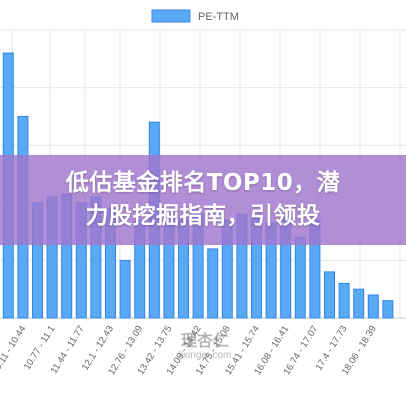  I want to click on legend-swatch, so click(171, 16).